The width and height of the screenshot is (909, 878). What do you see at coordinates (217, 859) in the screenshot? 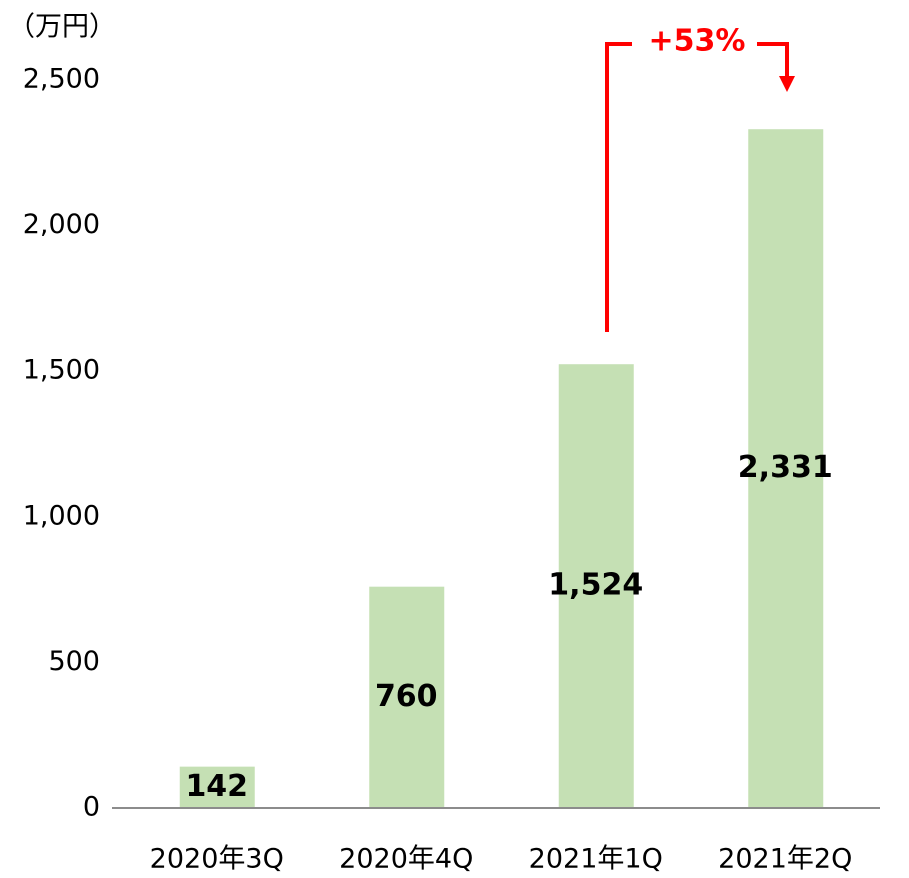
I see `x-tick-label: 2020年3Q` at bounding box center [217, 859].